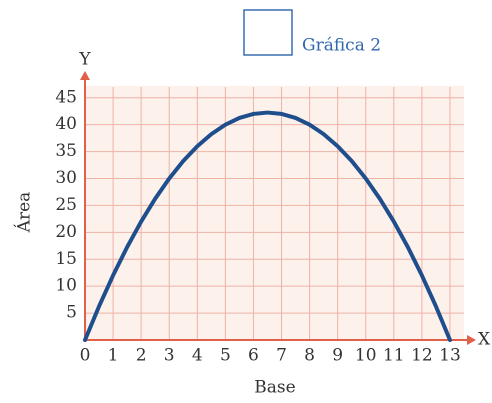 The width and height of the screenshot is (492, 403). Describe the element at coordinates (141, 356) in the screenshot. I see `x-tick-label: 2` at that location.